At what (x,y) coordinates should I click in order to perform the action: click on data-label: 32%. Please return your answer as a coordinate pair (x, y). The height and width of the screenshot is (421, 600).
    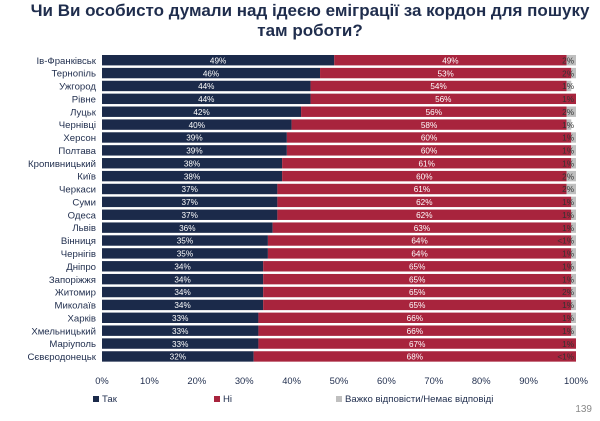
    Looking at the image, I should click on (178, 357).